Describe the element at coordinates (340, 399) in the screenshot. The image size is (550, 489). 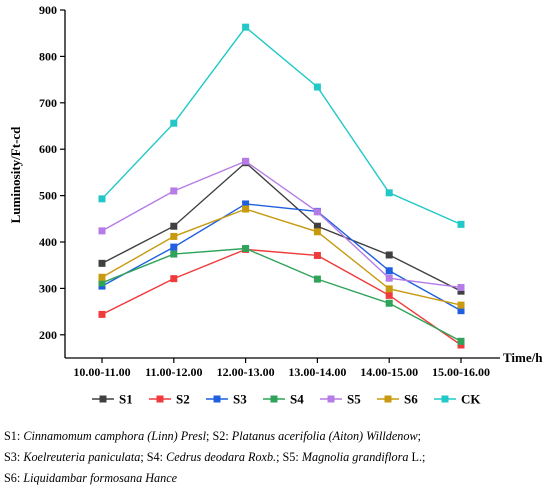
I see `legend-item-s5: S5` at that location.